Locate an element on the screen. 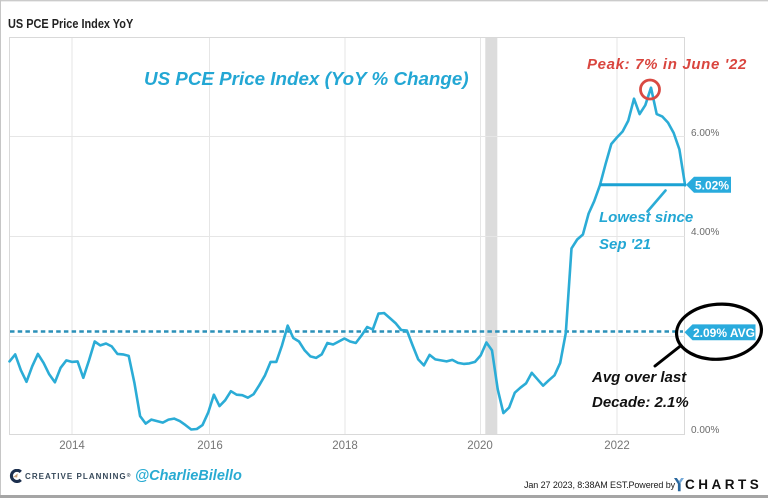  svg-text: 5.02% is located at coordinates (712, 186).